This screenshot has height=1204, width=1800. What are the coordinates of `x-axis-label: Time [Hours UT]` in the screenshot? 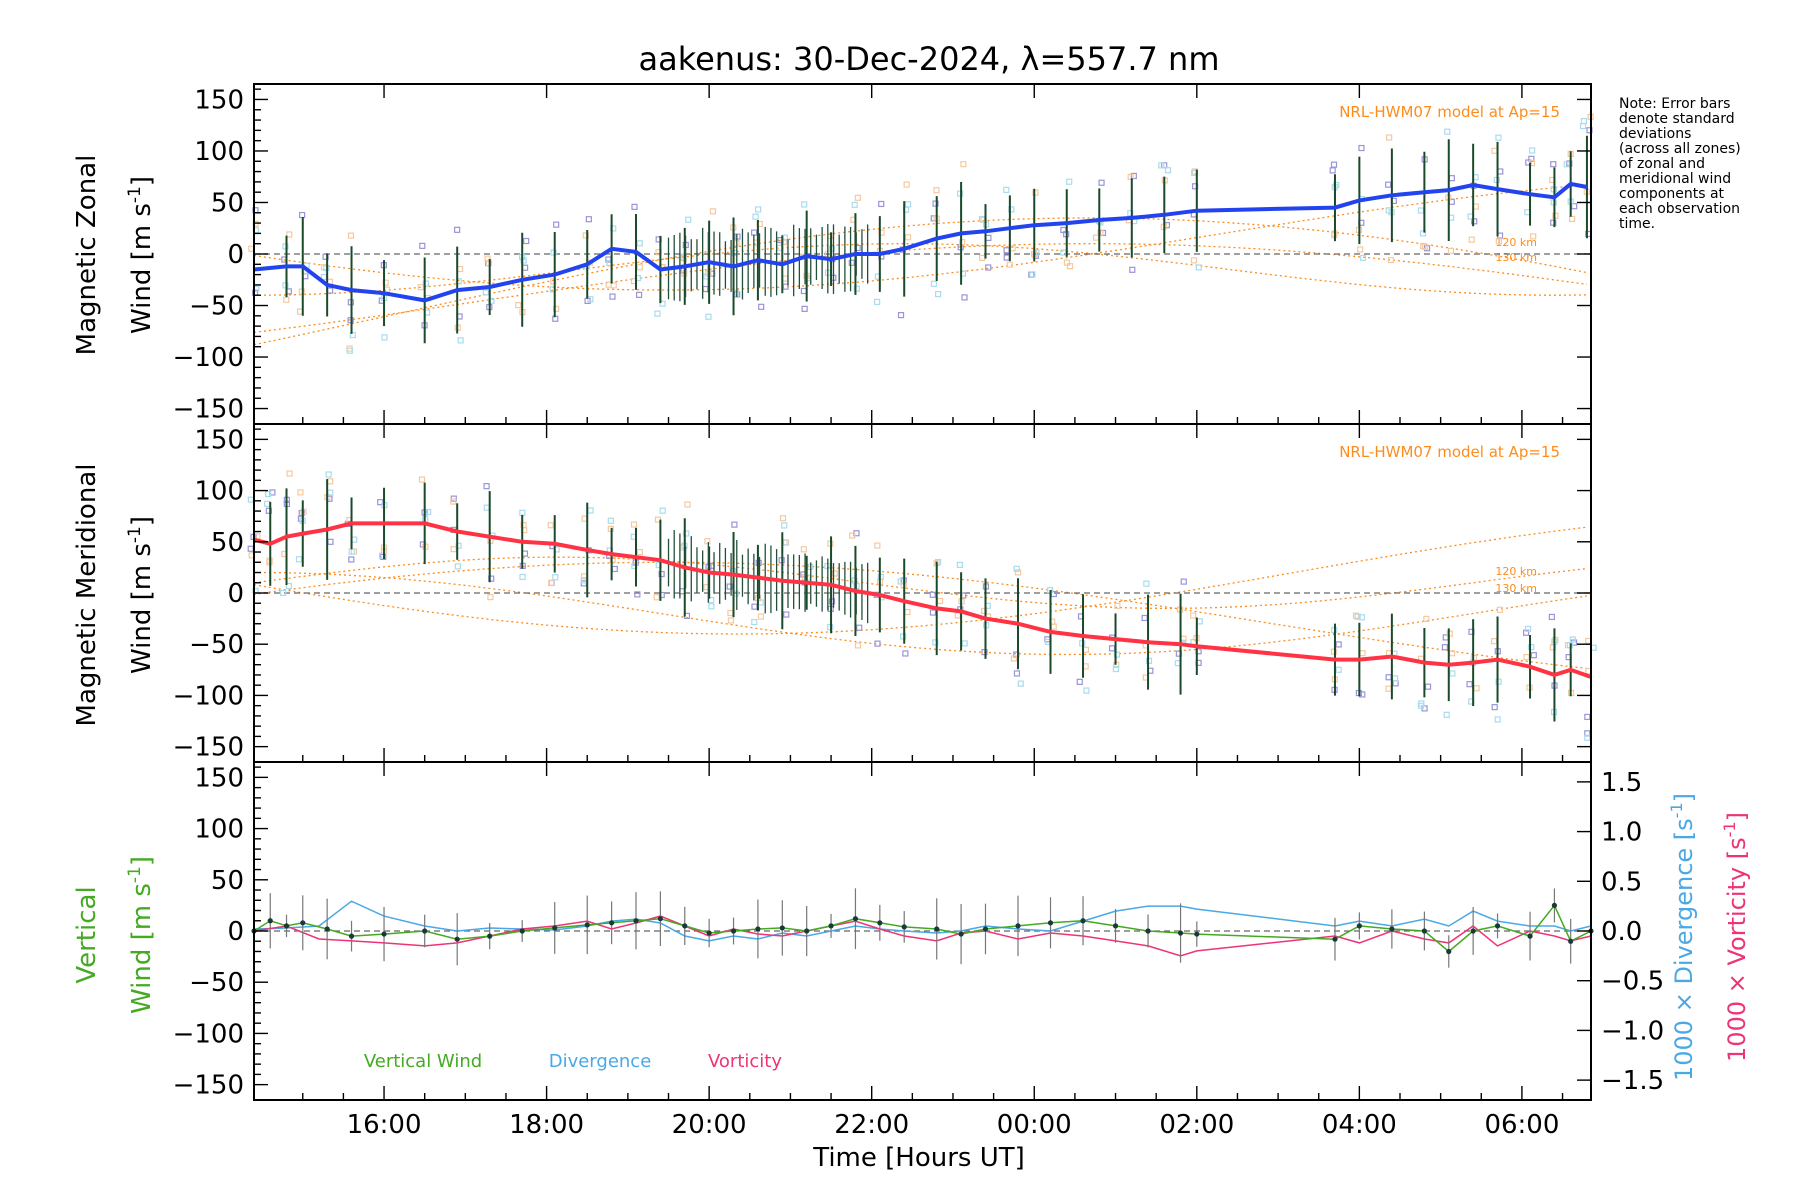 It's located at (918, 1158).